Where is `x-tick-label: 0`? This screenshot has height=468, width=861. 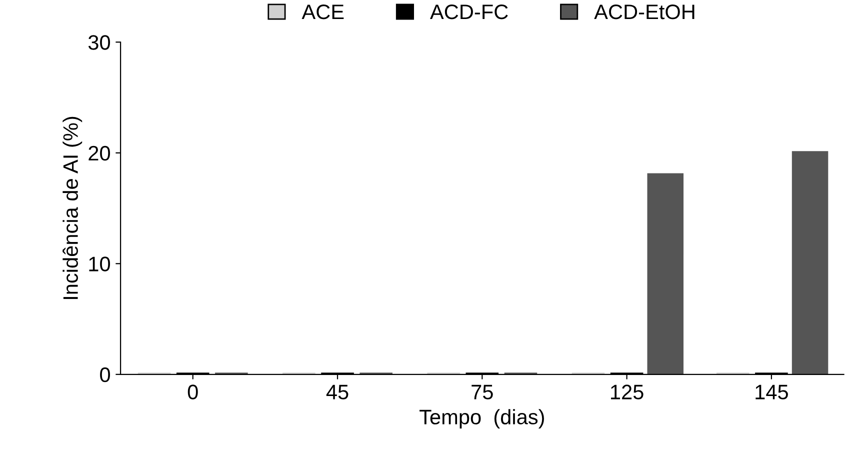
x-tick-label: 0 is located at coordinates (193, 392).